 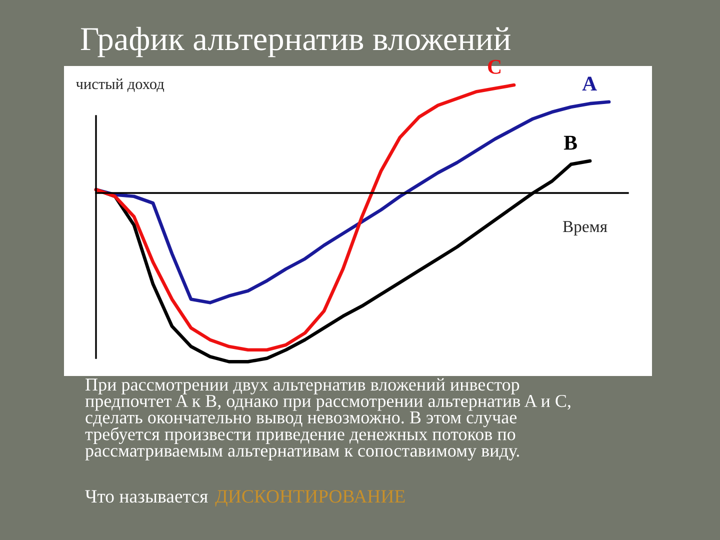 What do you see at coordinates (570, 143) in the screenshot?
I see `series-label: B` at bounding box center [570, 143].